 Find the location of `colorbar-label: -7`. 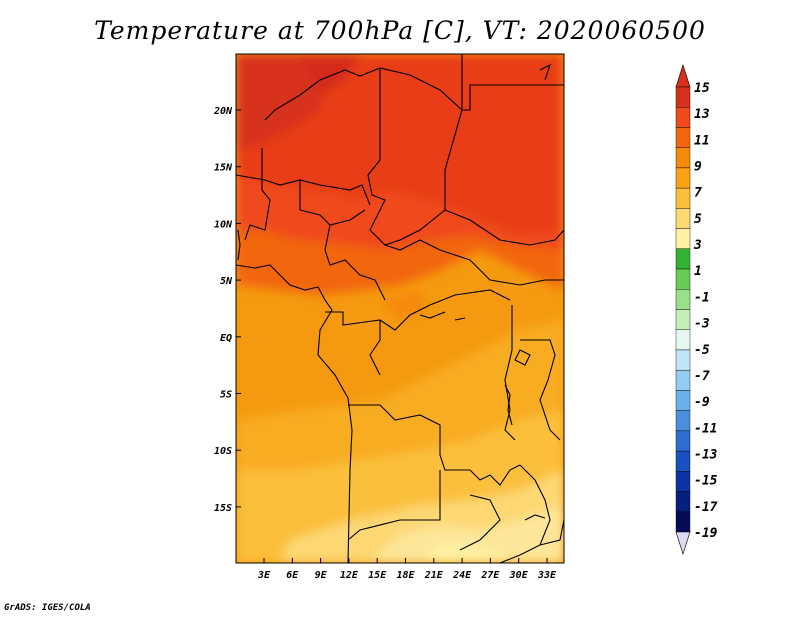

colorbar-label: -7 is located at coordinates (702, 376).